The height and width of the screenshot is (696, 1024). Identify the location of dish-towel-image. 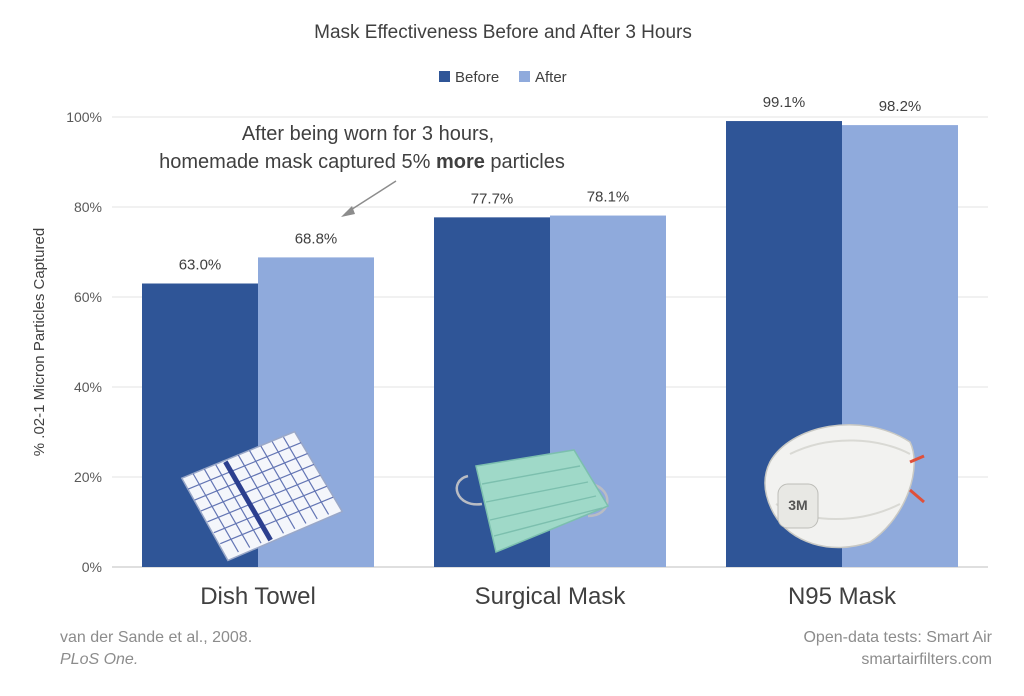
(262, 496).